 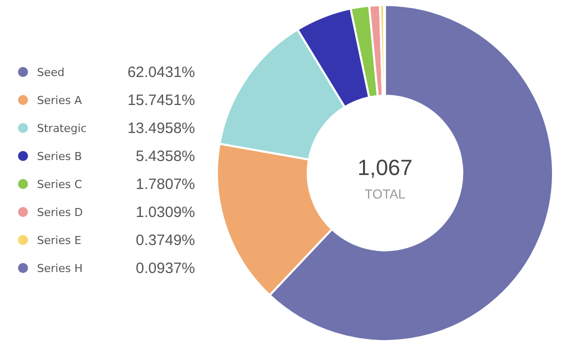 I want to click on data-label: 1.7807%, so click(x=164, y=184).